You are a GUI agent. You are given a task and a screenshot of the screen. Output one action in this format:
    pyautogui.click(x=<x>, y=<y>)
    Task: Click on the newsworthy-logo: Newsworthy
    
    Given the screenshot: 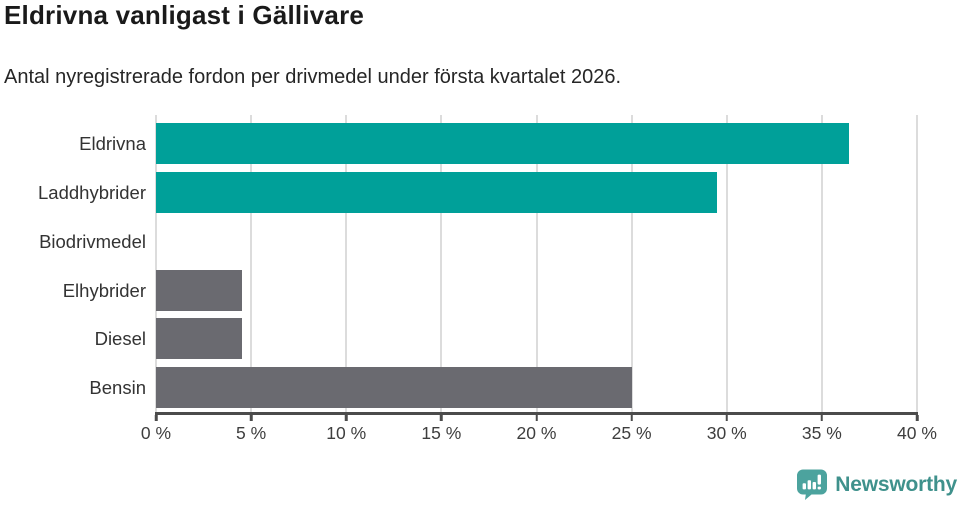 What is the action you would take?
    pyautogui.click(x=876, y=484)
    